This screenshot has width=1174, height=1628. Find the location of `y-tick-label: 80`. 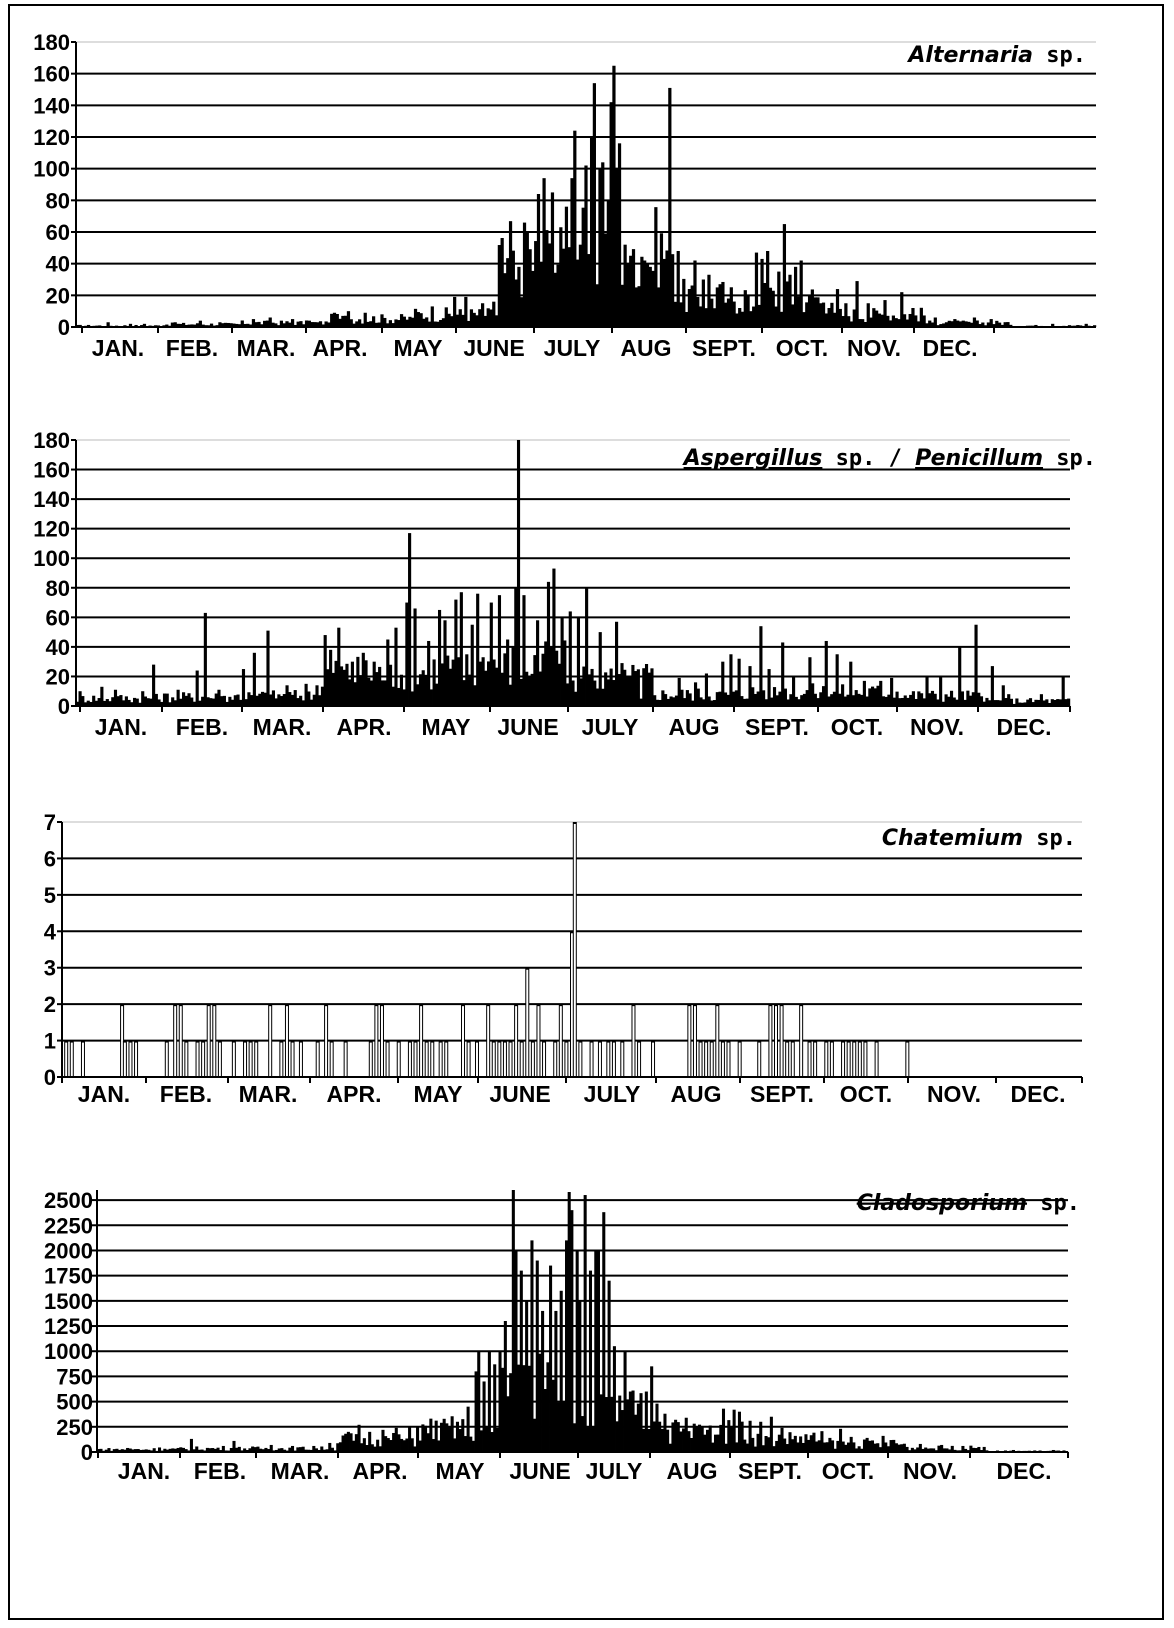

y-tick-label: 80 is located at coordinates (58, 200).